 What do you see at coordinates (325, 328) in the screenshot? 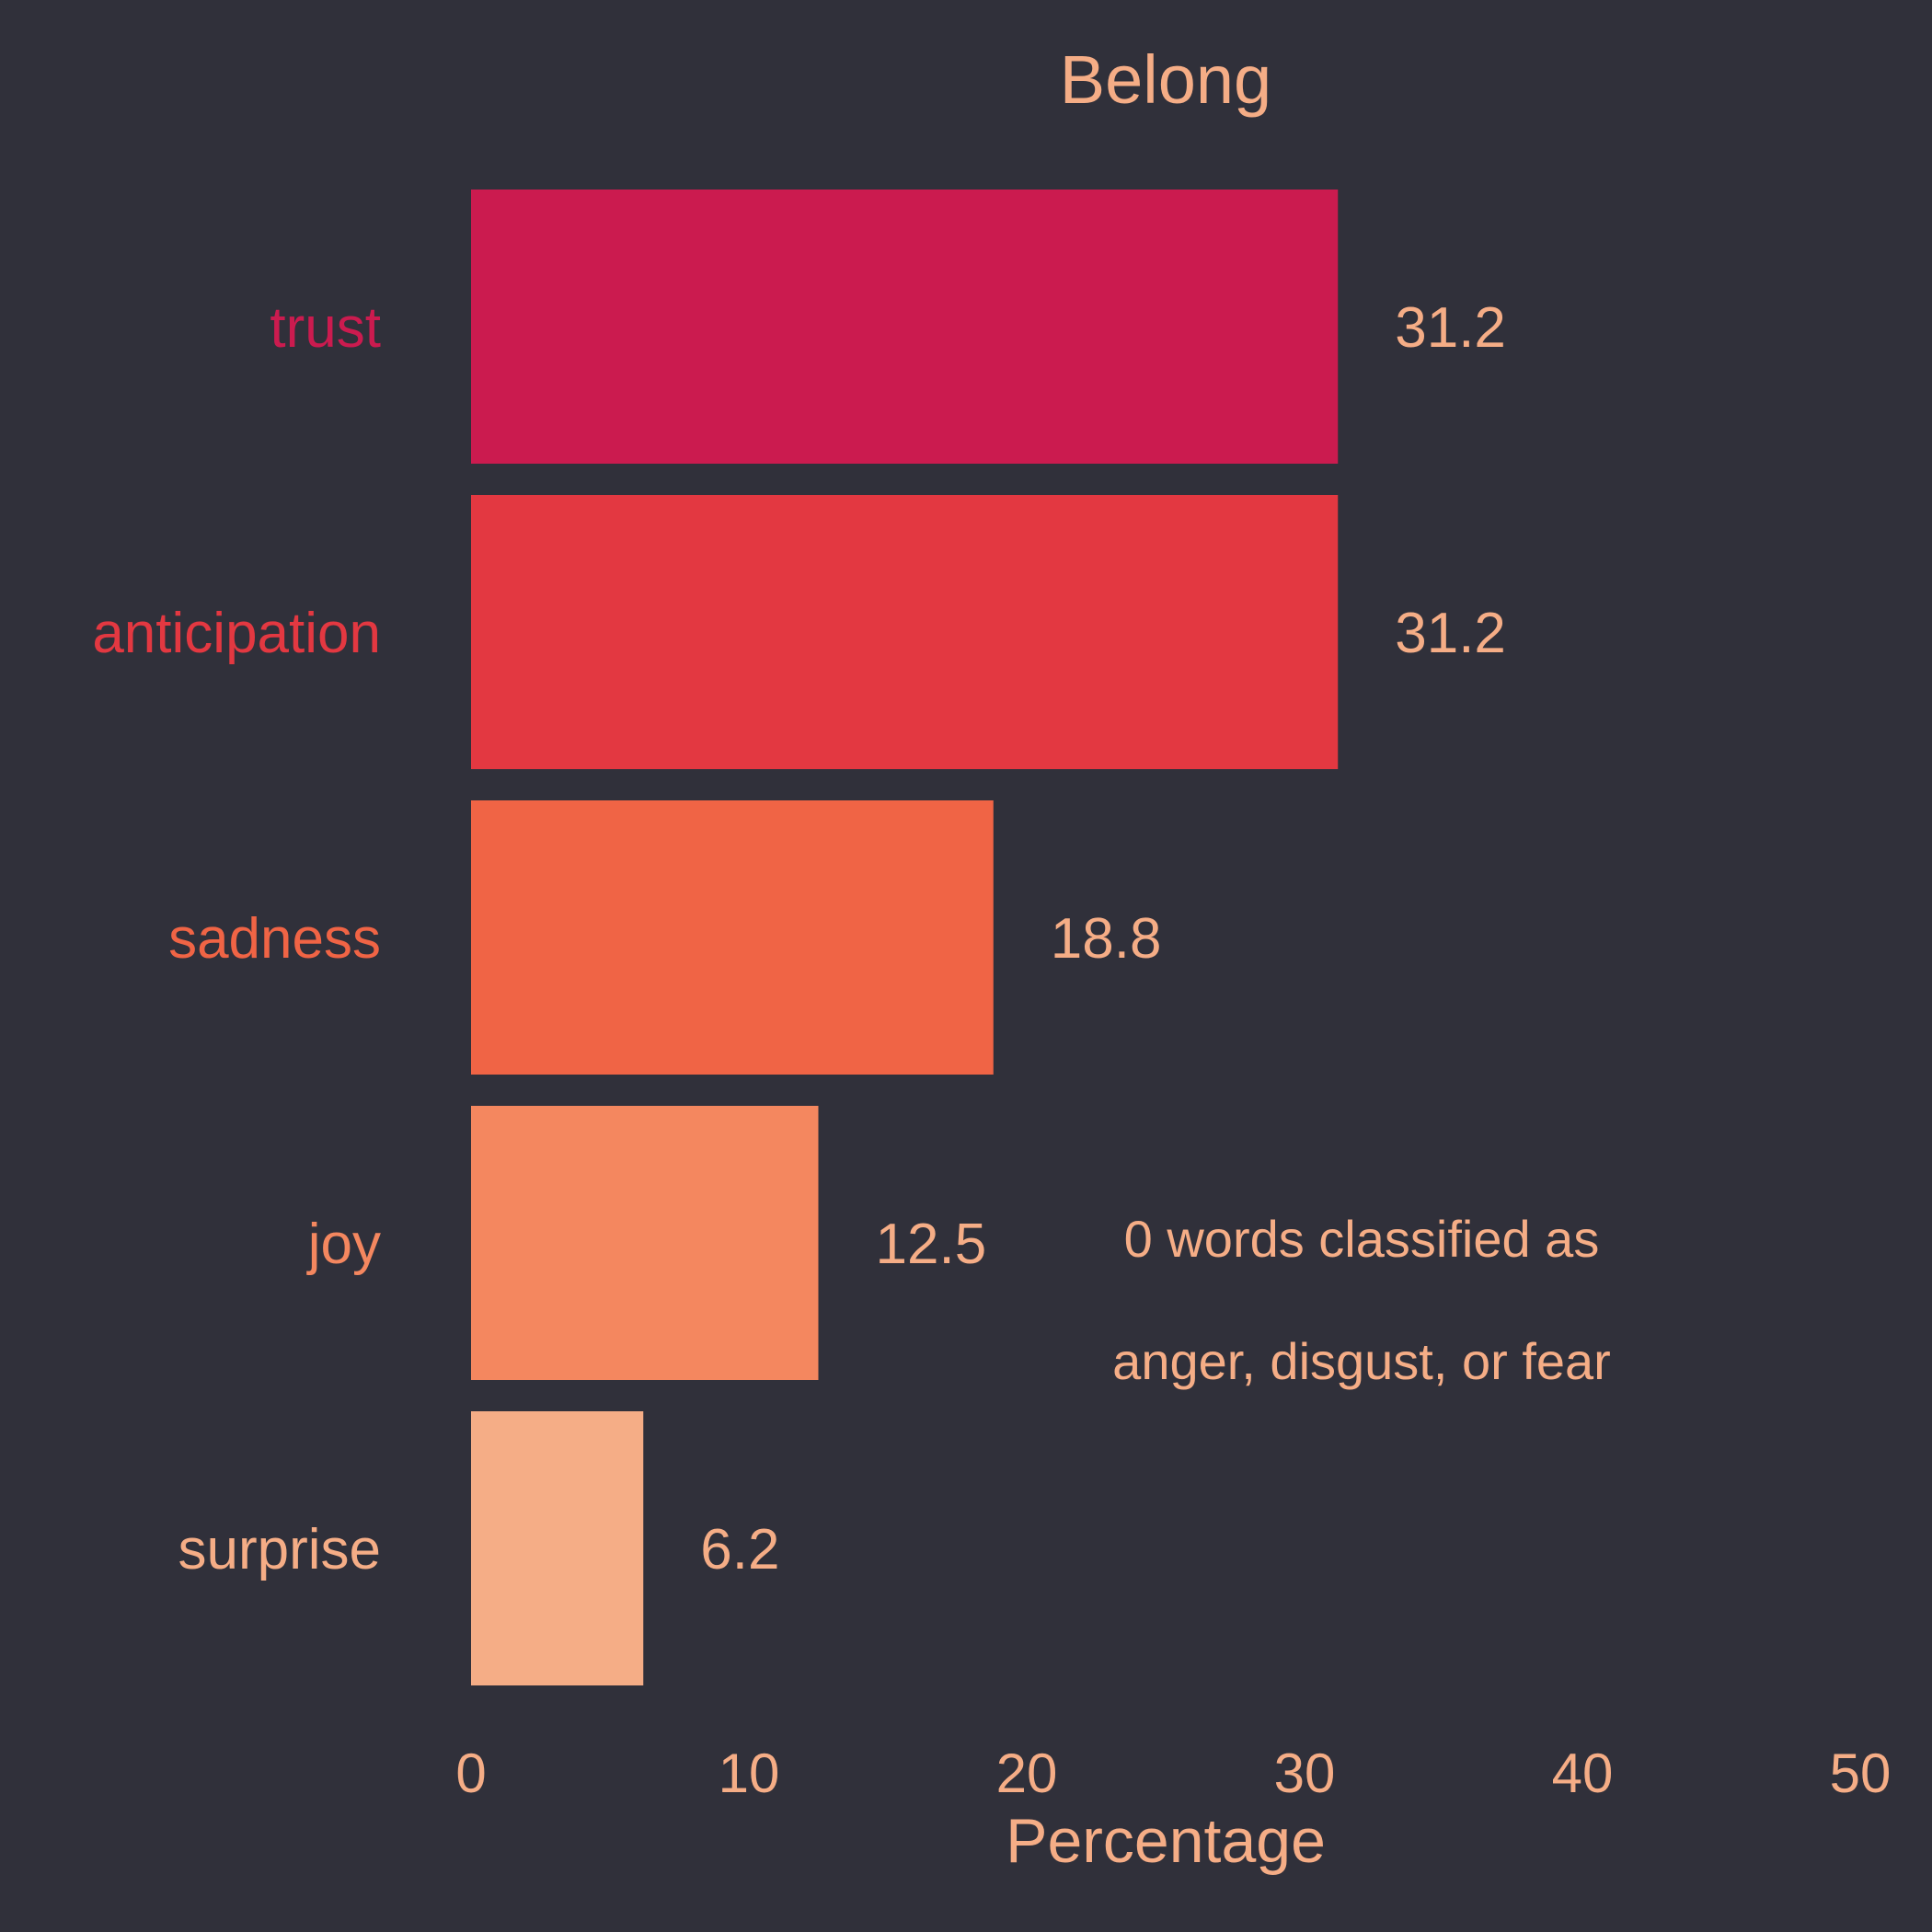
I see `category-label-trust: trust` at bounding box center [325, 328].